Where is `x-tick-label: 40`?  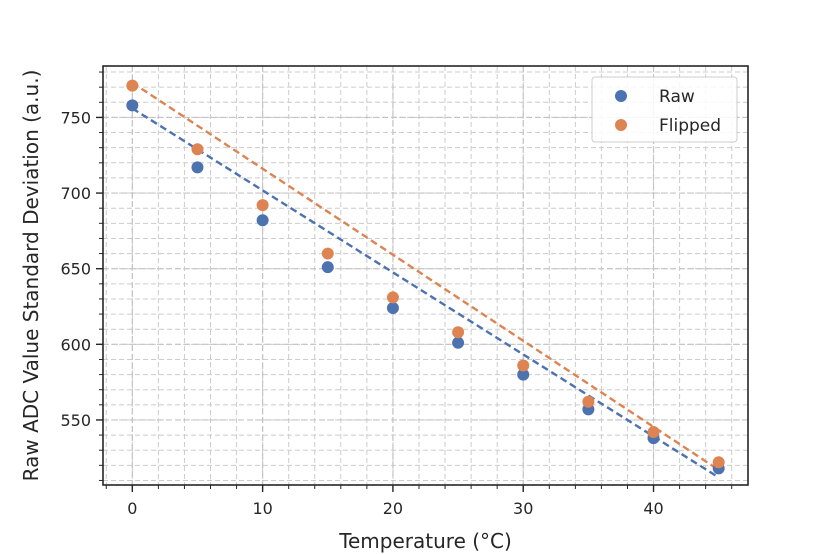
x-tick-label: 40 is located at coordinates (653, 508).